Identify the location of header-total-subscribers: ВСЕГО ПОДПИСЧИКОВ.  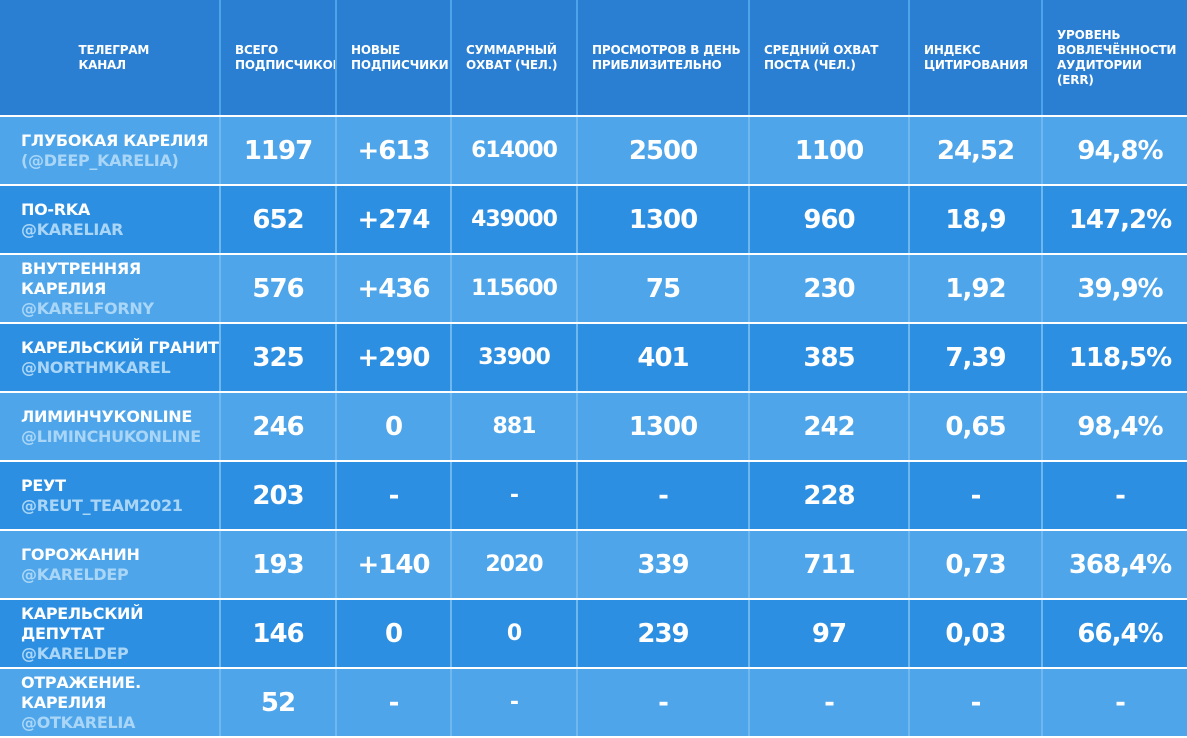
(281, 57).